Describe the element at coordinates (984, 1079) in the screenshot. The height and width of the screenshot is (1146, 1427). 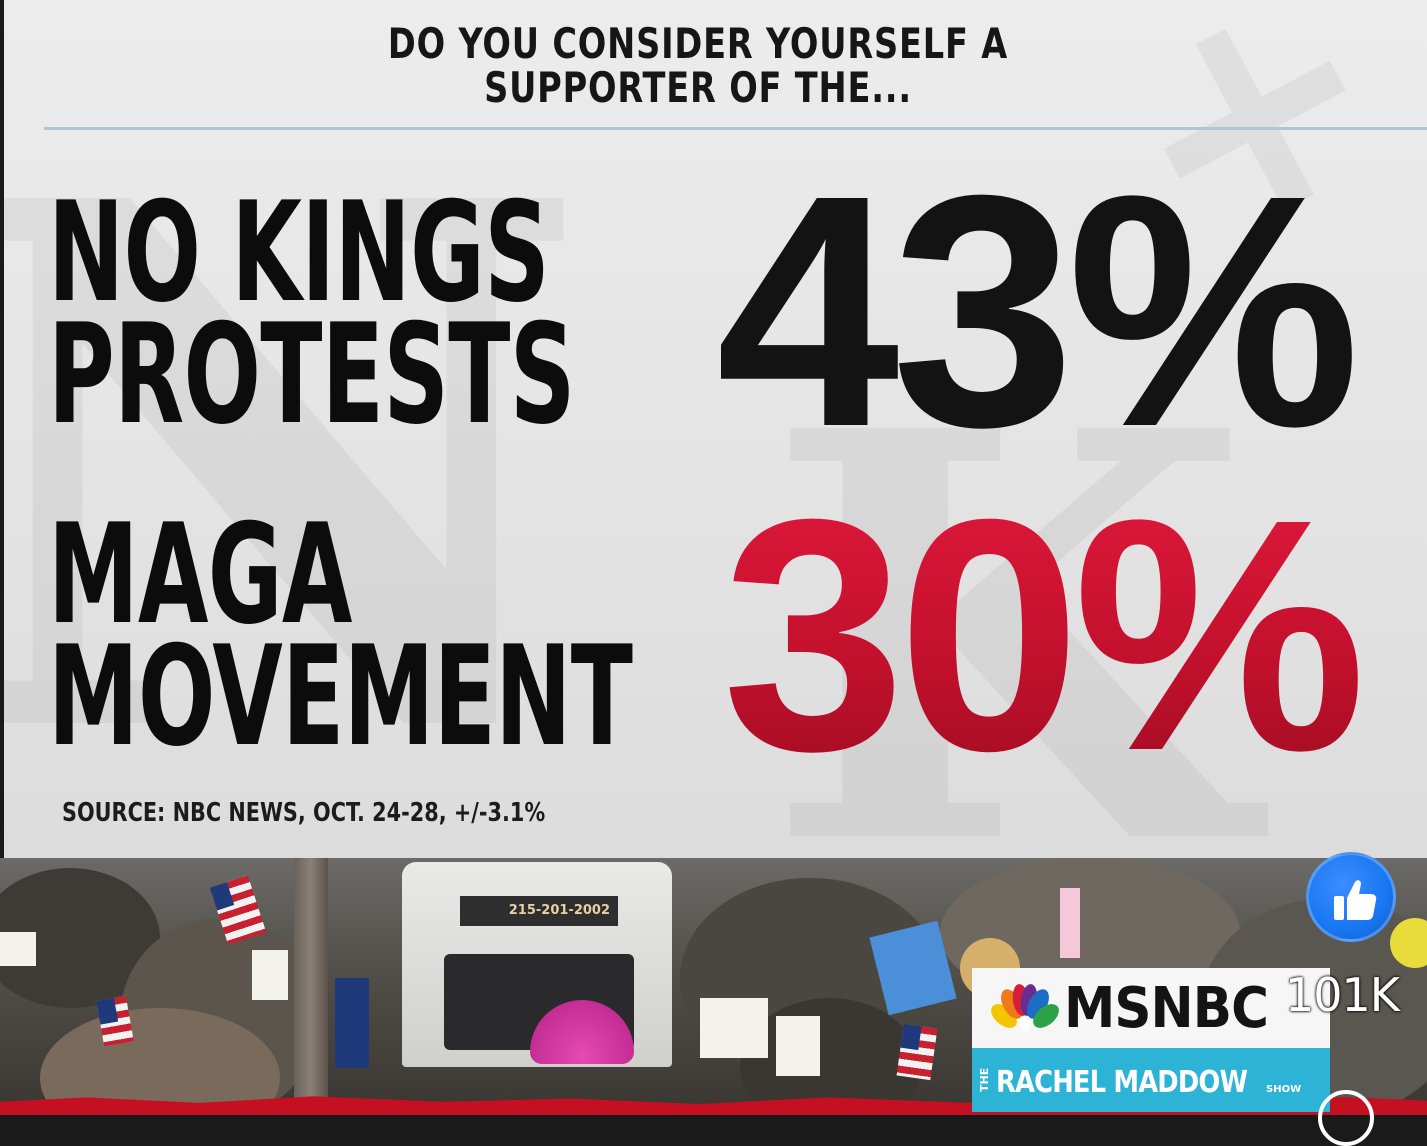
I see `show-prefix: THE` at that location.